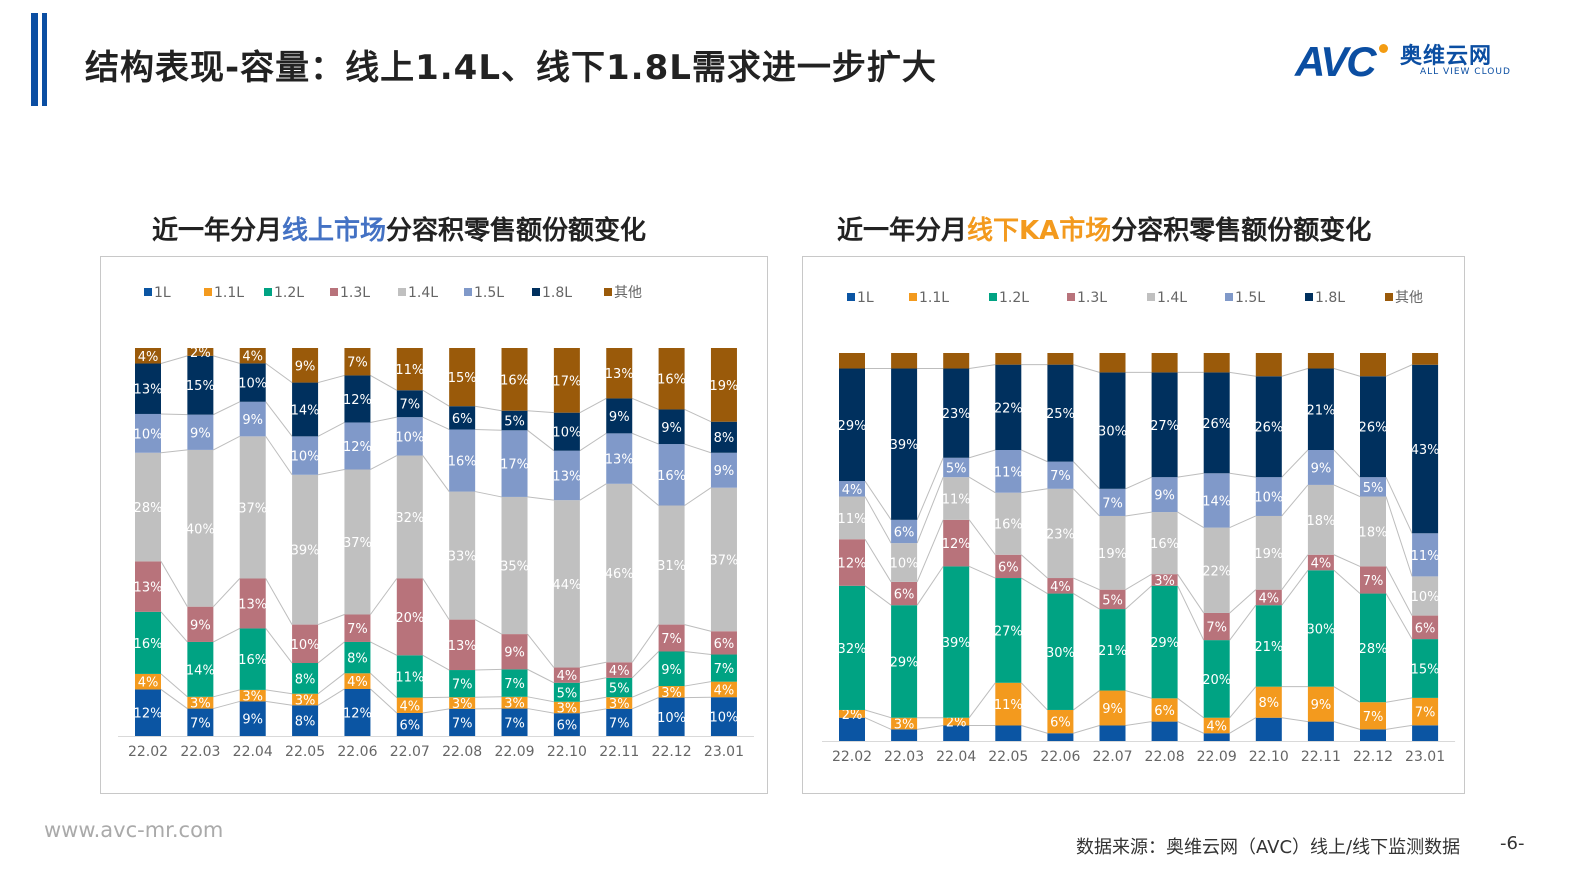 The height and width of the screenshot is (892, 1587). What do you see at coordinates (1060, 653) in the screenshot?
I see `data-label: 30%` at bounding box center [1060, 653].